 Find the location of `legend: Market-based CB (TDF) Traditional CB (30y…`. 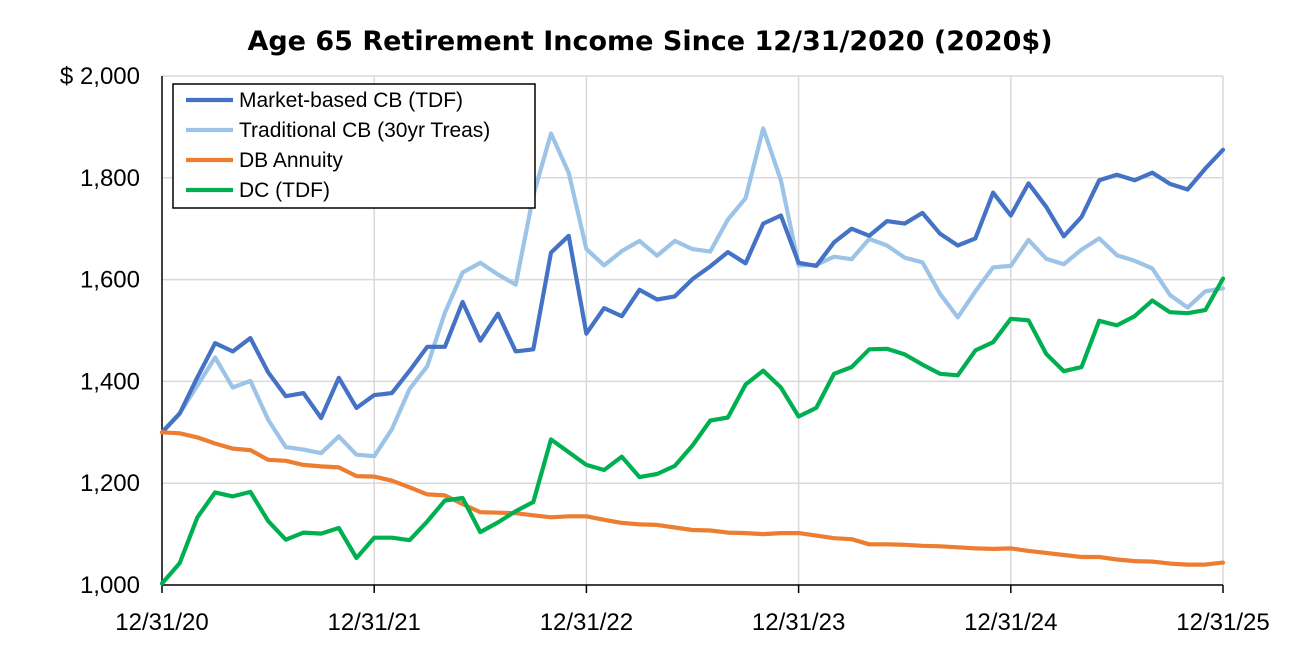

legend: Market-based CB (TDF) Traditional CB (30y… is located at coordinates (354, 146).